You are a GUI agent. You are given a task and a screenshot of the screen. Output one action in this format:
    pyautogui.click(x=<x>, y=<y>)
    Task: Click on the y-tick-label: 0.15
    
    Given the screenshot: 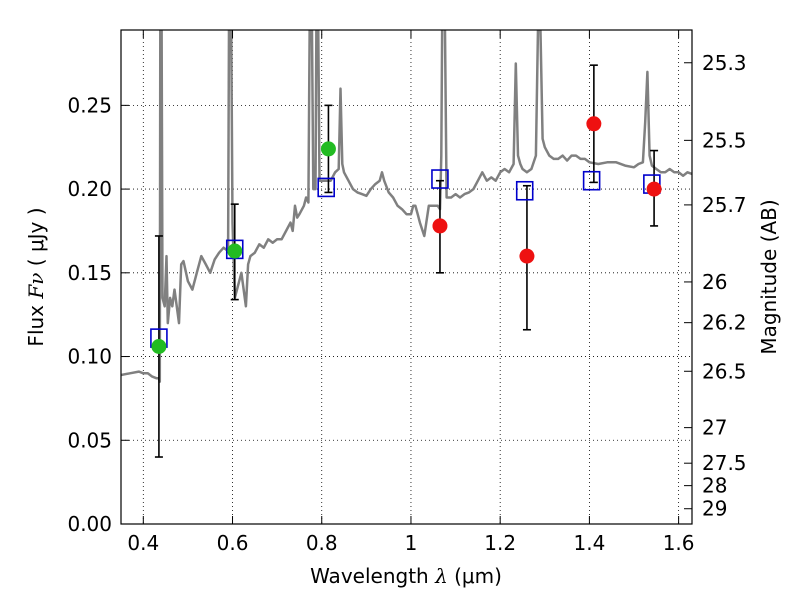 What is the action you would take?
    pyautogui.click(x=89, y=273)
    